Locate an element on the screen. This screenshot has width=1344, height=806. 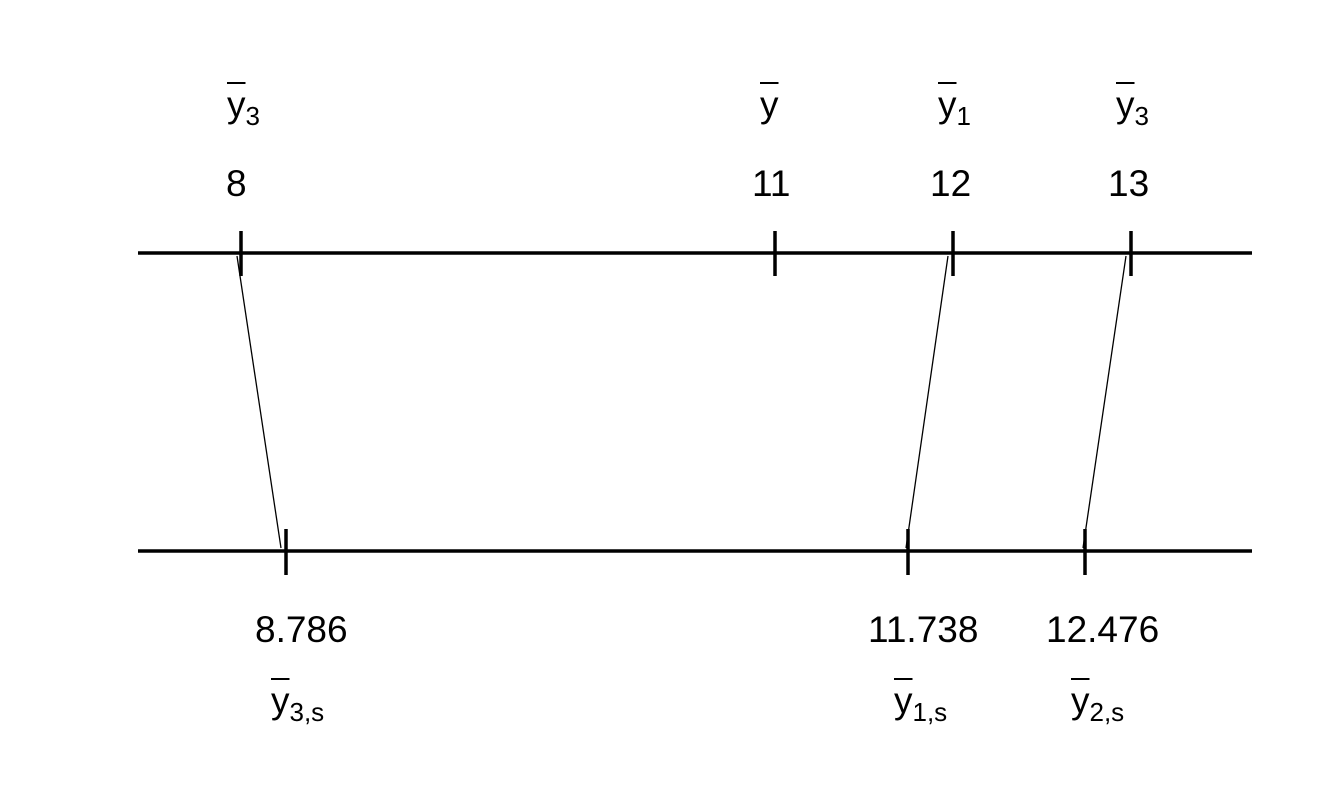
top-value-label: 11 is located at coordinates (771, 183).